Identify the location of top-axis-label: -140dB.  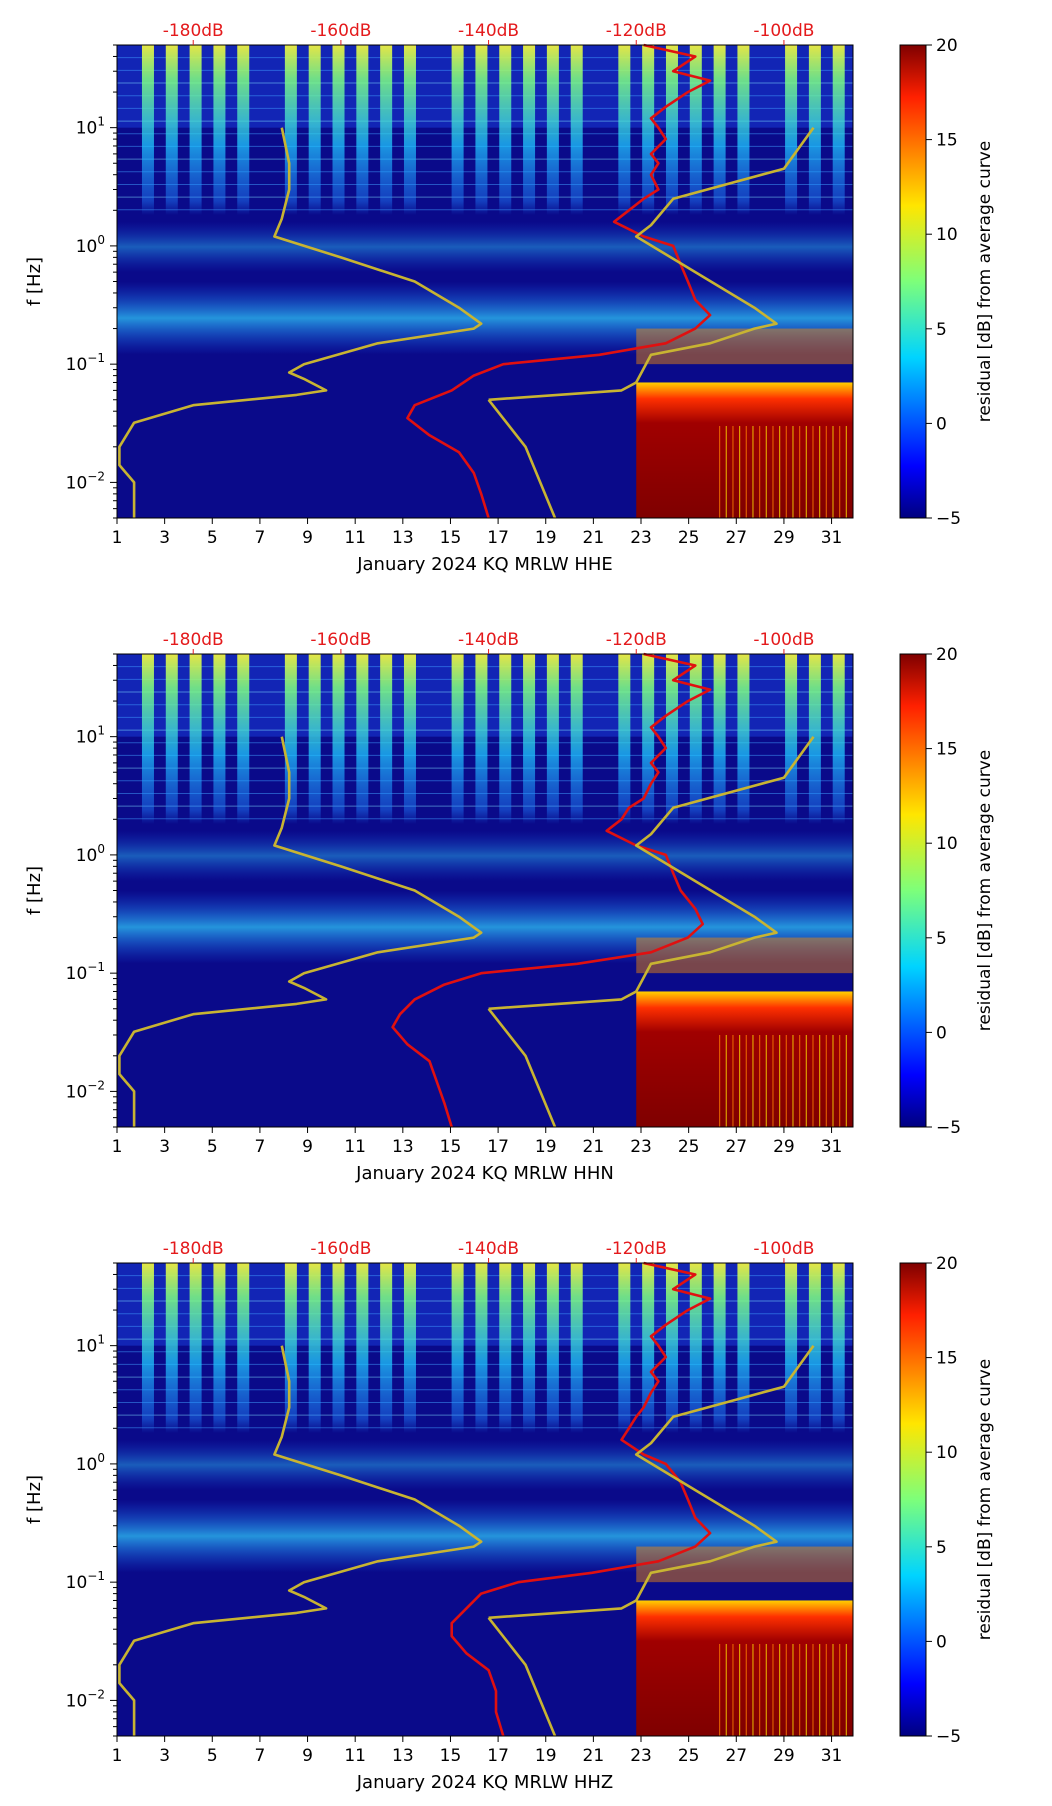
(488, 1249).